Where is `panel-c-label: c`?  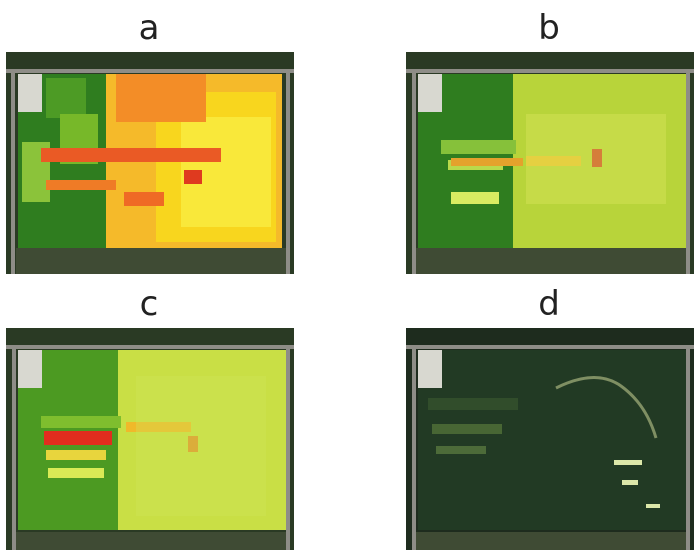
panel-c-label: c is located at coordinates (149, 304).